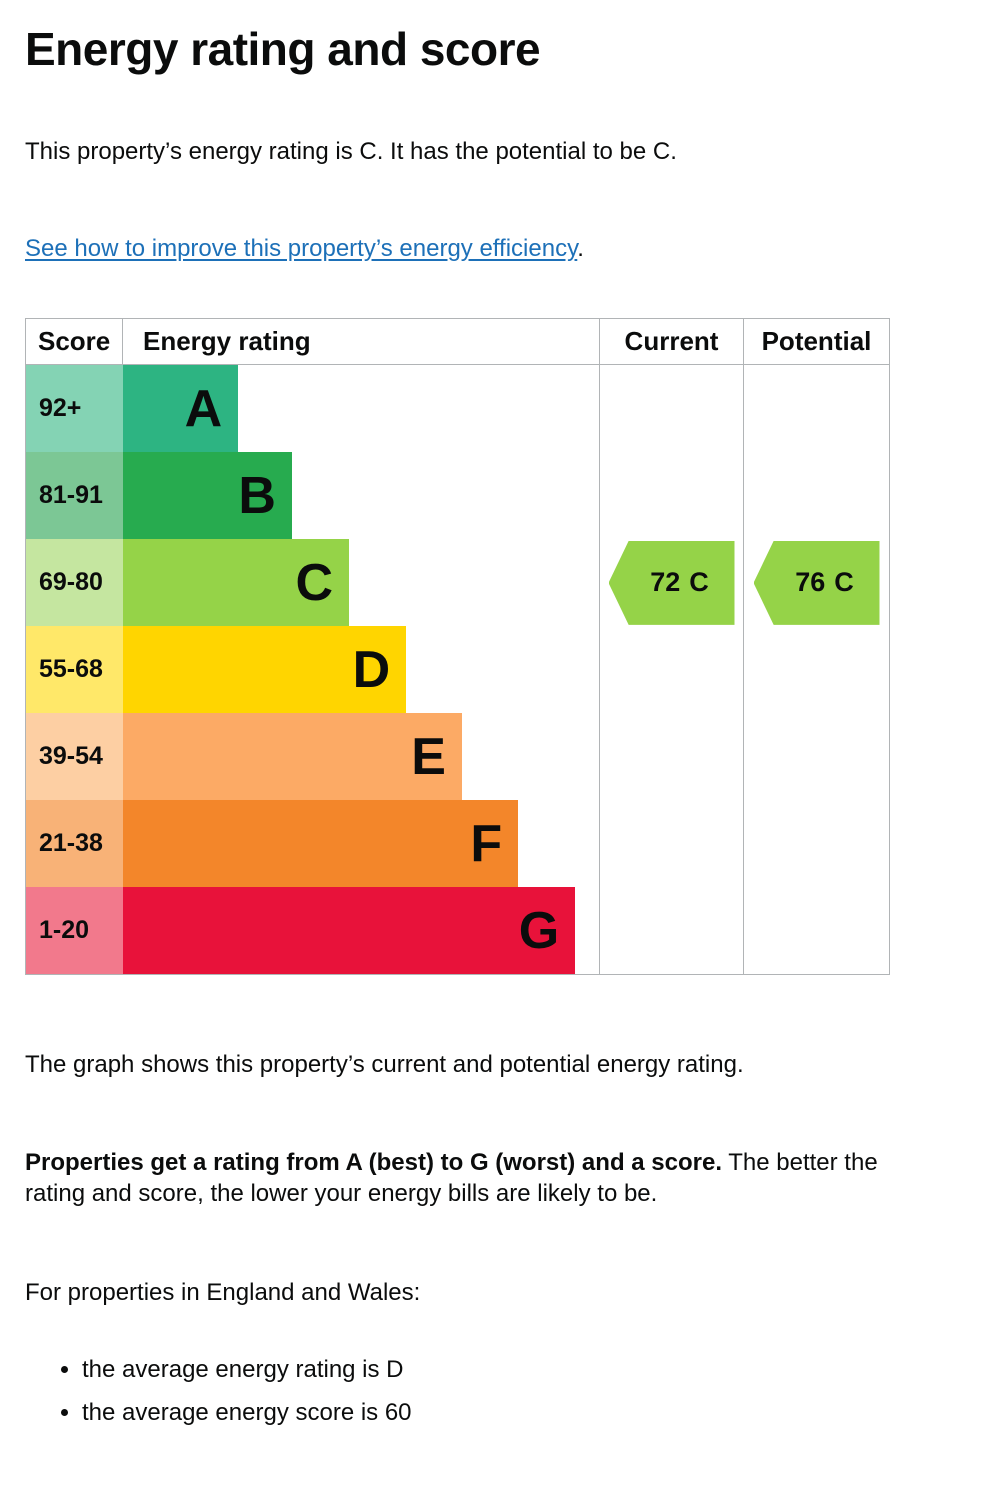  I want to click on current-rating-letter: C, so click(699, 582).